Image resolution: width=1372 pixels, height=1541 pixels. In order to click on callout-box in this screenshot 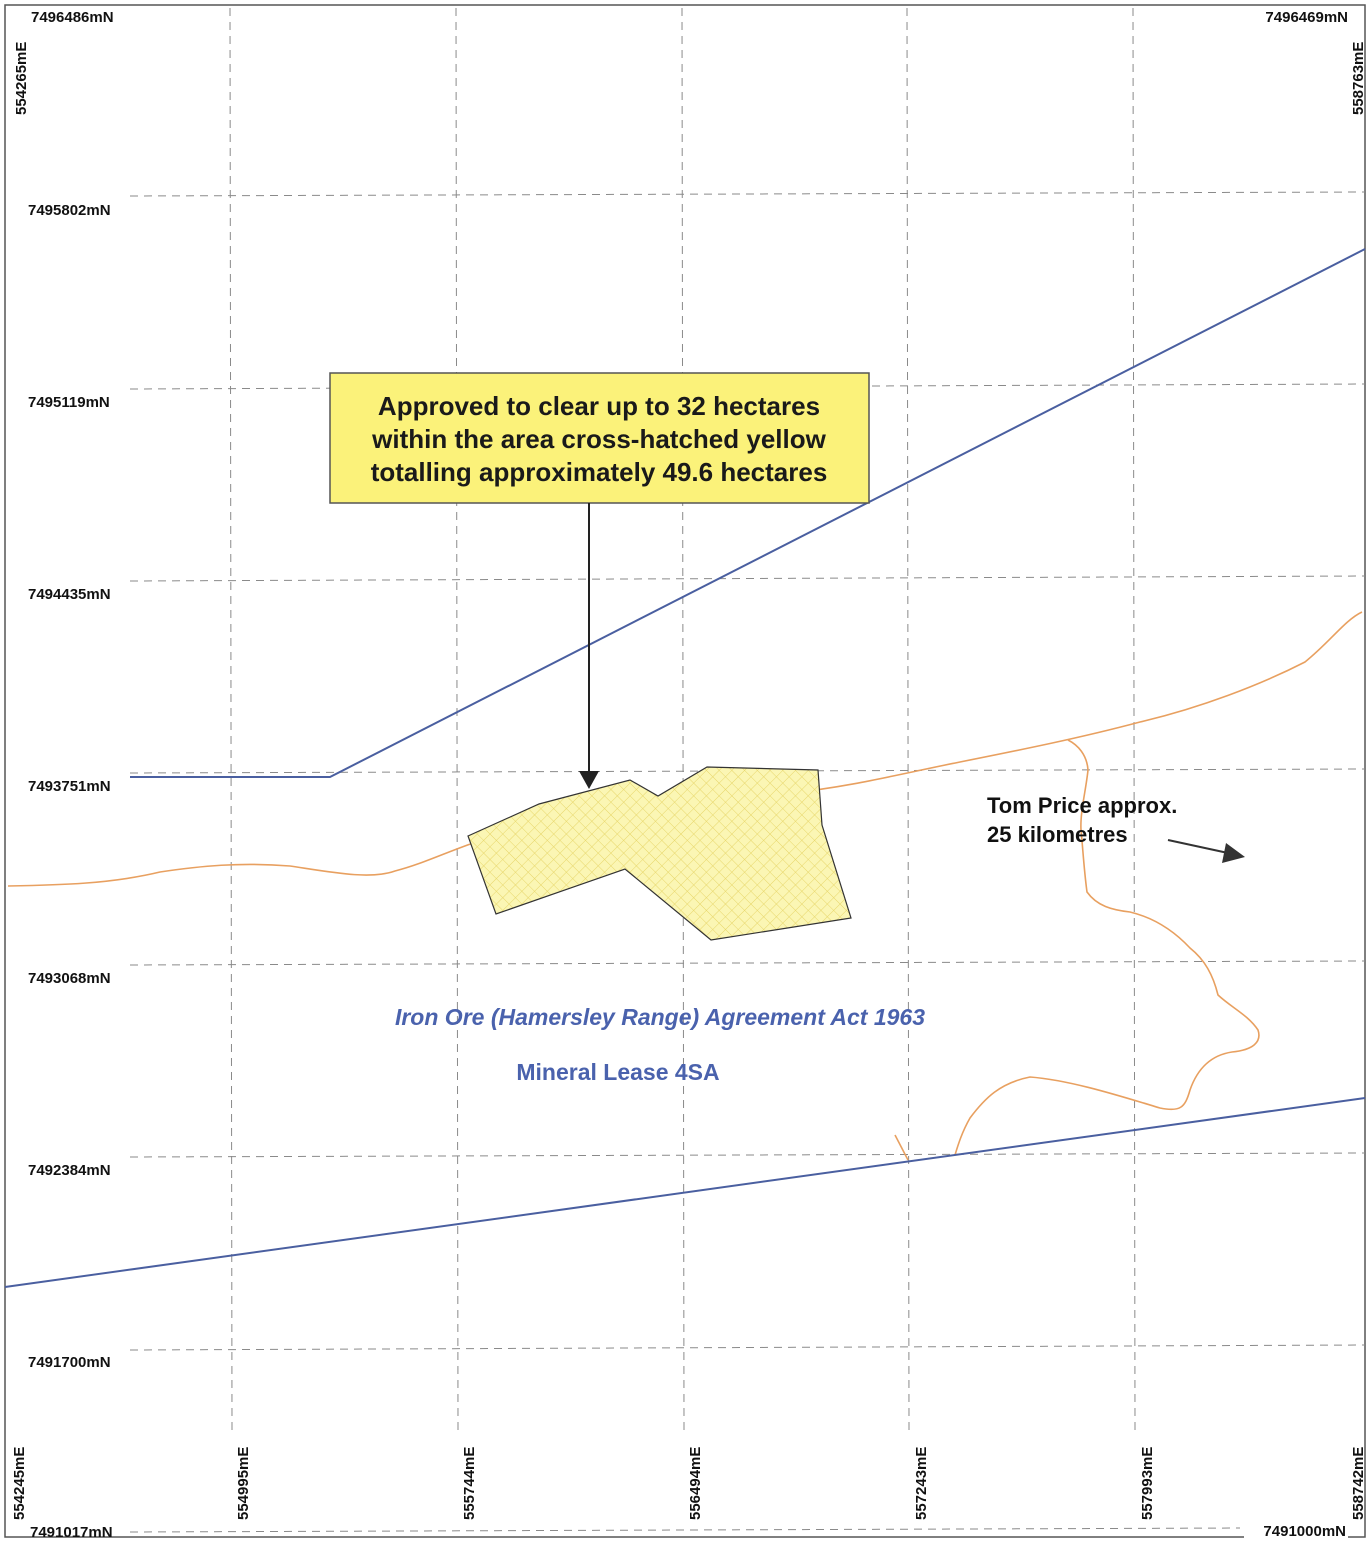, I will do `click(599, 438)`.